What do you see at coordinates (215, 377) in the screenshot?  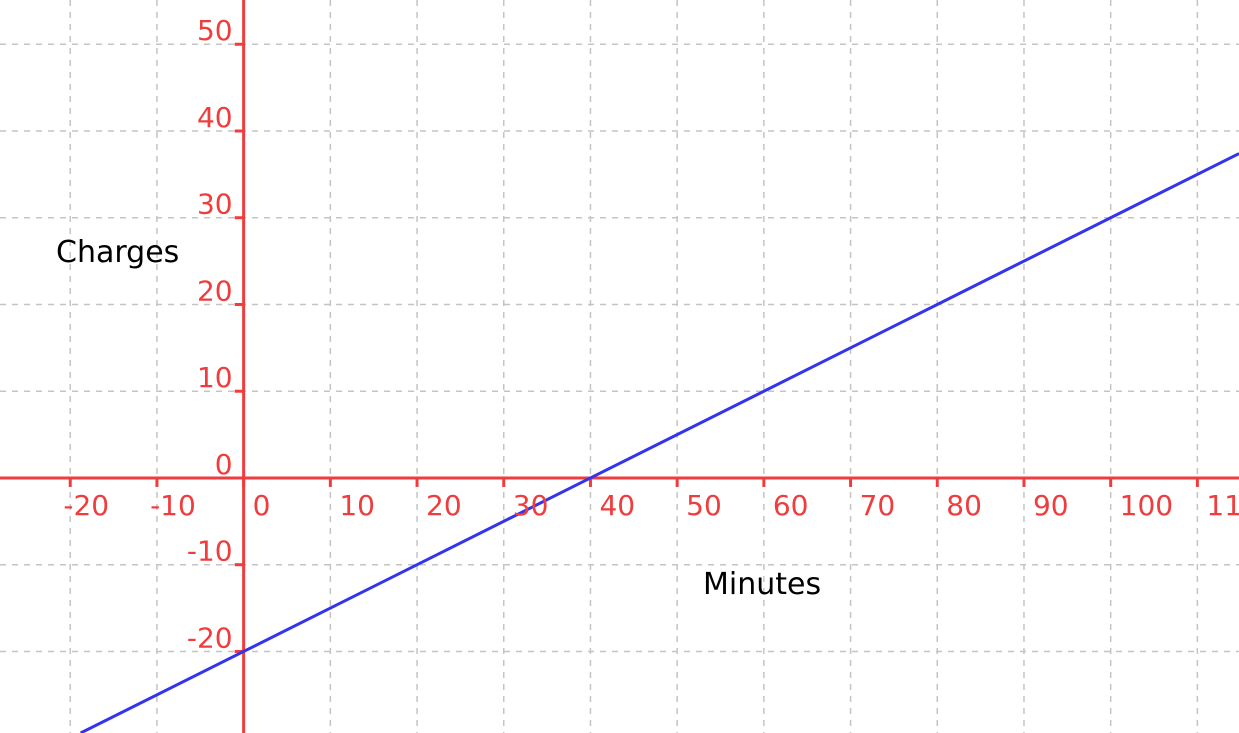 I see `y-tick-label: 10` at bounding box center [215, 377].